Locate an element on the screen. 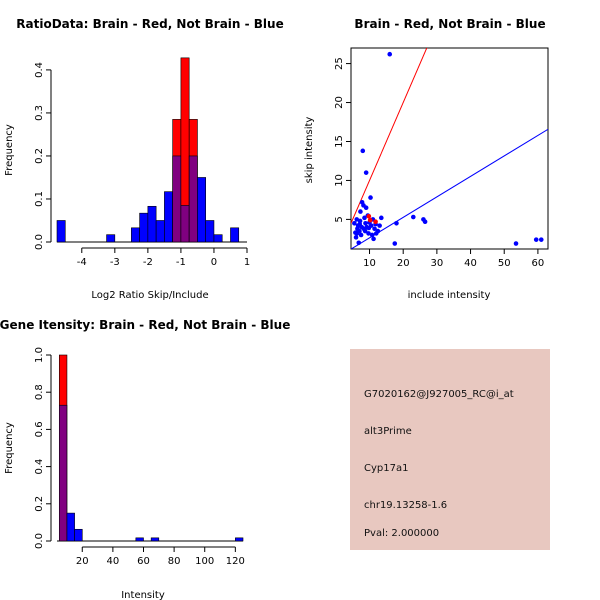 This screenshot has height=600, width=600. ratio-x-tick-label: -2 is located at coordinates (148, 262).